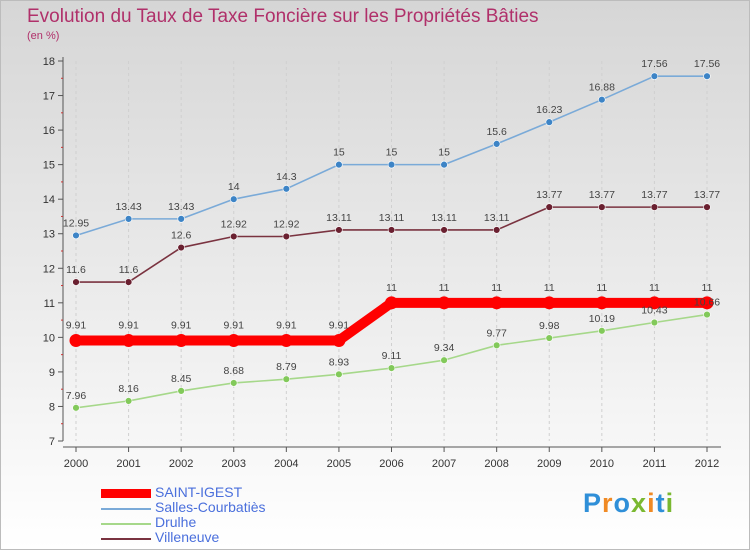  I want to click on data-label: 12.92, so click(286, 224).